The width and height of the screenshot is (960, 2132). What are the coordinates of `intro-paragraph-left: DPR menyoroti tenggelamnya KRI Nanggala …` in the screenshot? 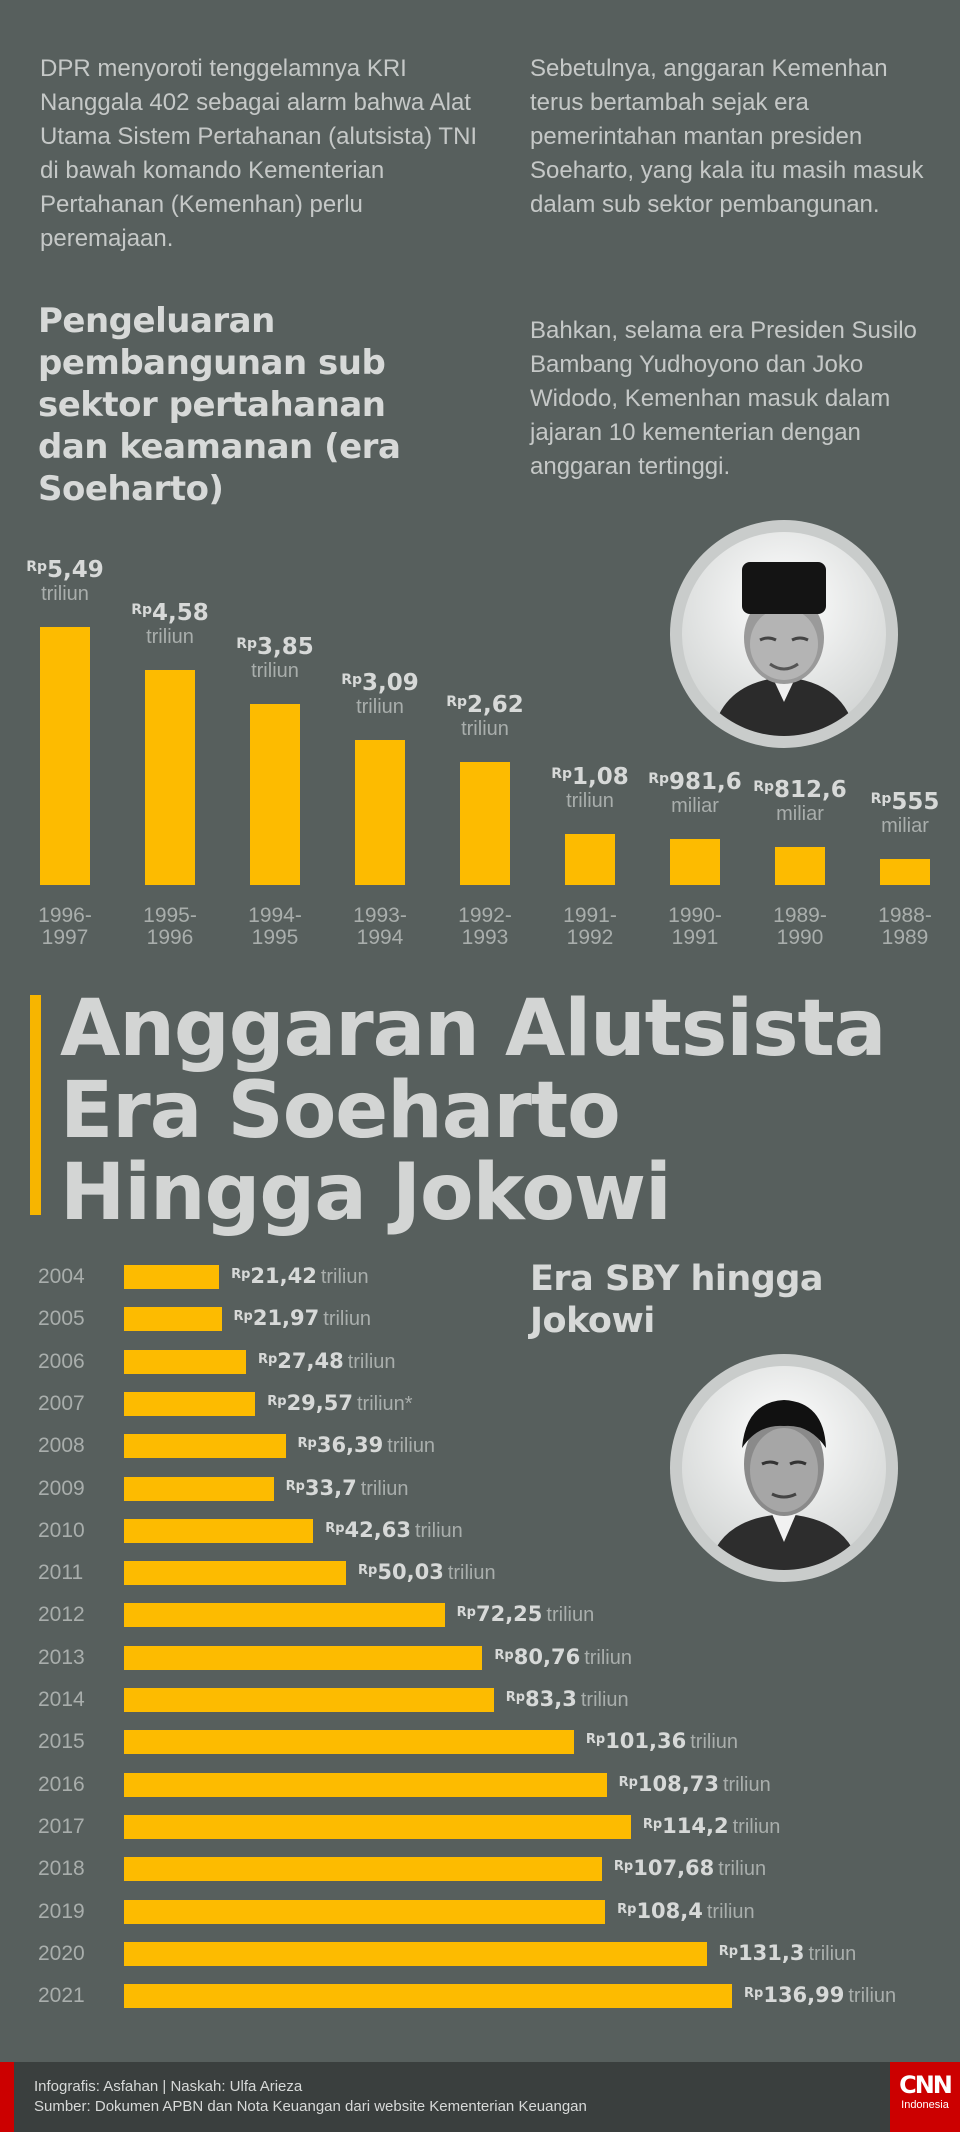 It's located at (259, 153).